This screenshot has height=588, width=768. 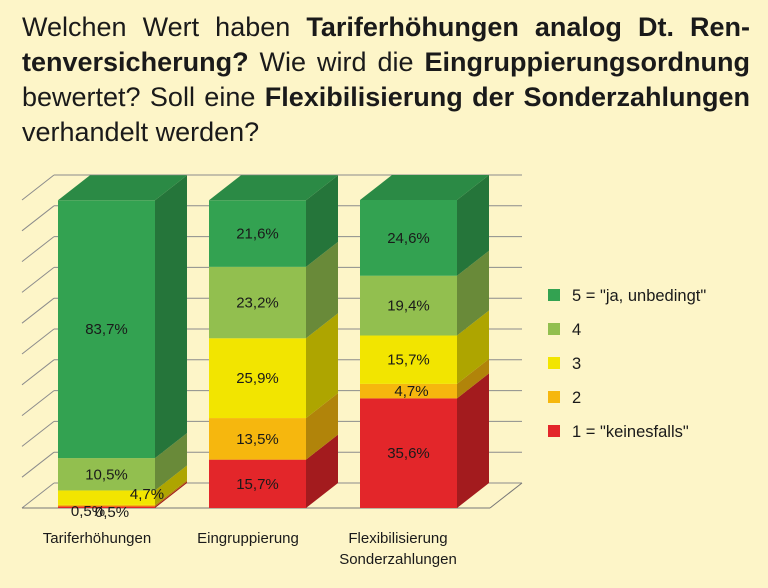 What do you see at coordinates (143, 97) in the screenshot?
I see `title-part-4: bewertet? Soll eine` at bounding box center [143, 97].